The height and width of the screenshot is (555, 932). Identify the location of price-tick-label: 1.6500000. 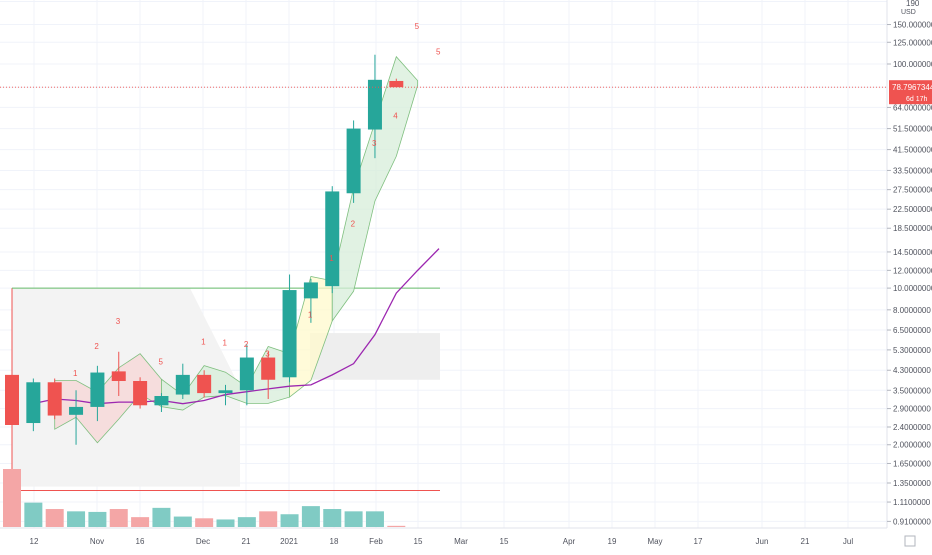
(912, 463).